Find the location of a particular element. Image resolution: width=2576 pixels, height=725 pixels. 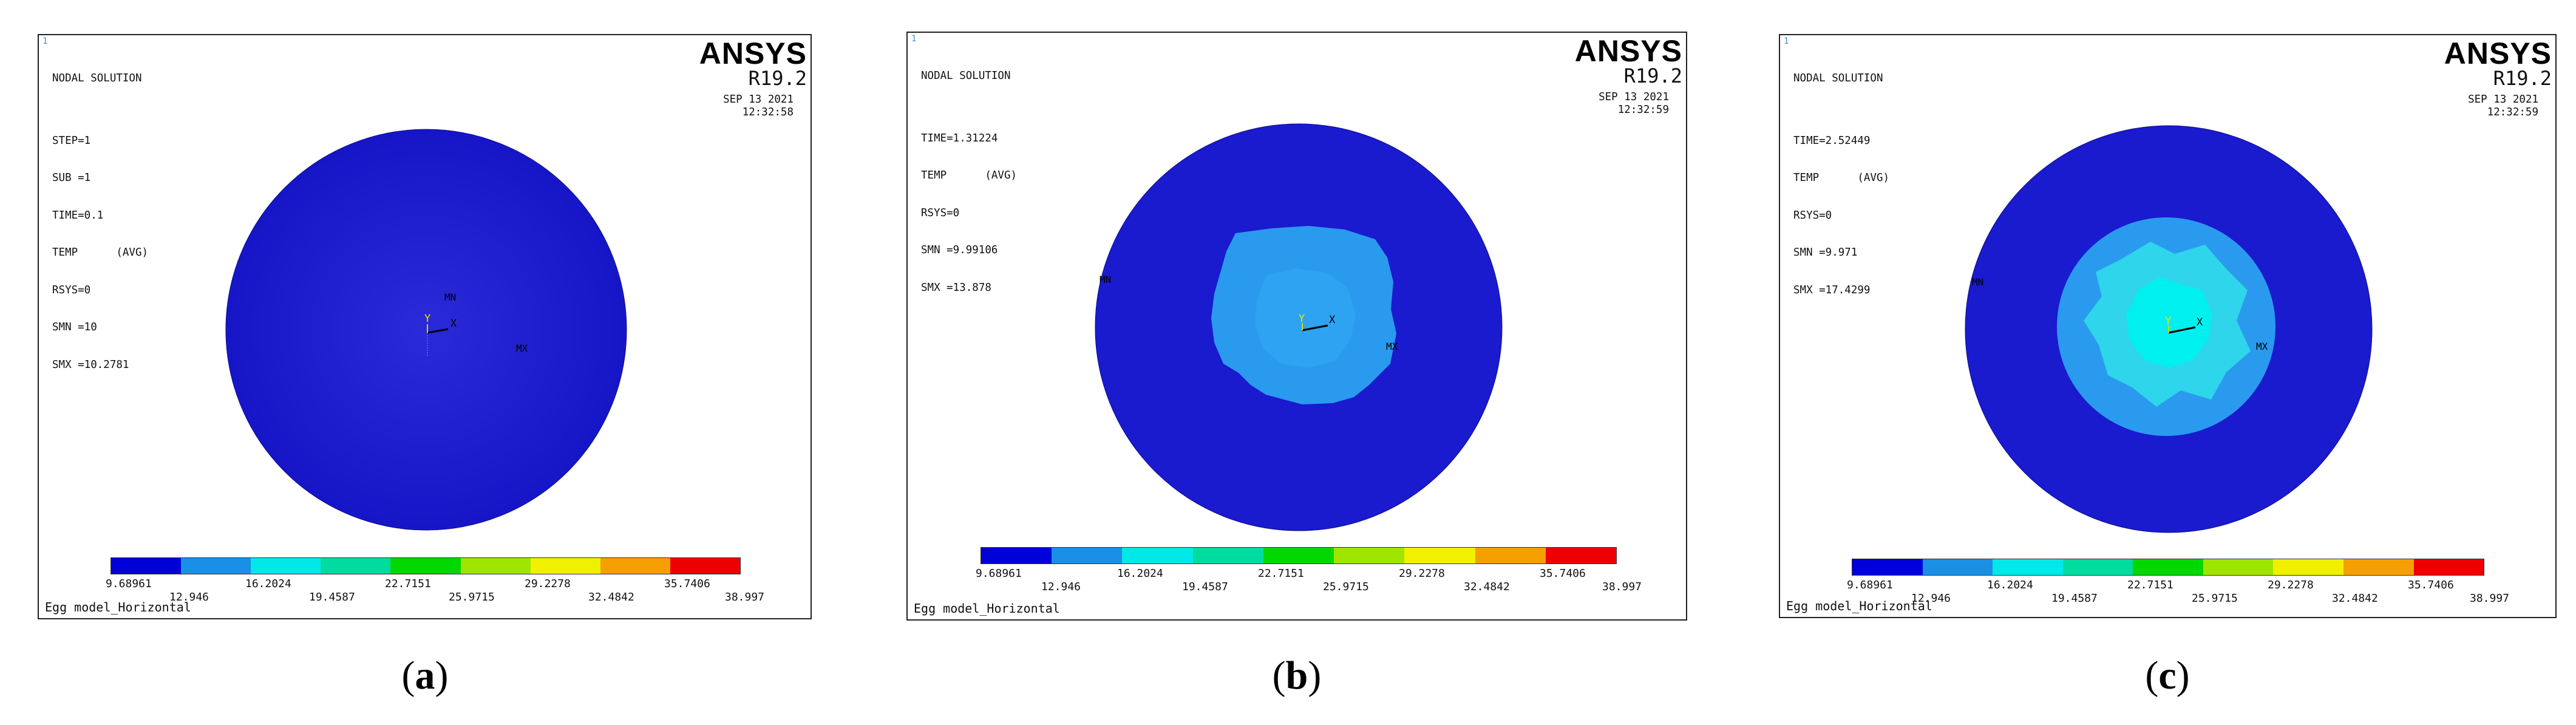

caption-c: (c) is located at coordinates (2167, 675).